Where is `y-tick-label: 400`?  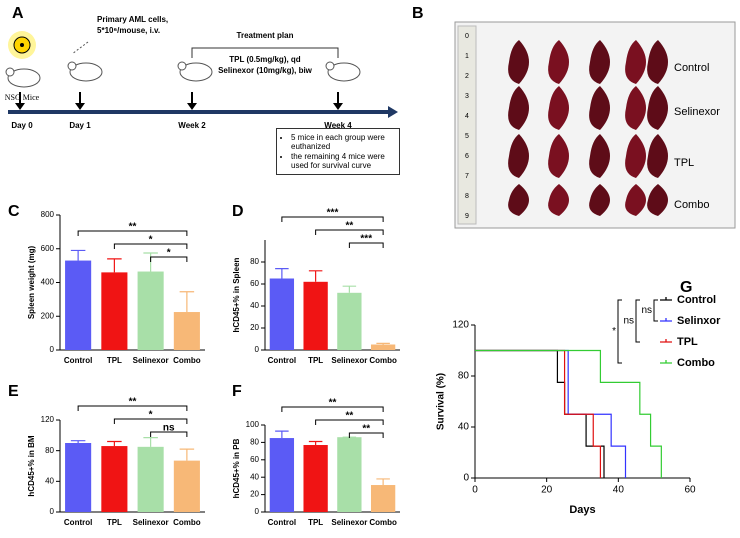 y-tick-label: 400 is located at coordinates (48, 282).